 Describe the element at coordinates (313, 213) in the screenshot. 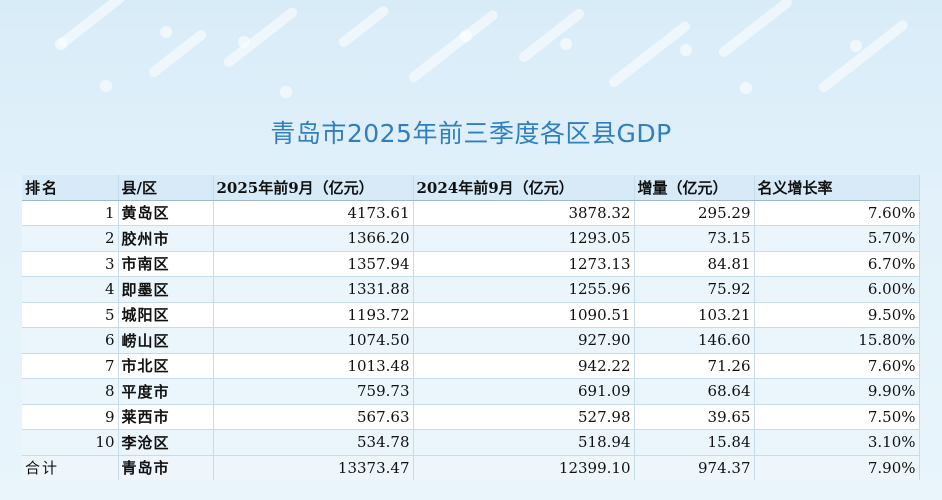

I see `cell-gdp-2025: 4173.61` at that location.